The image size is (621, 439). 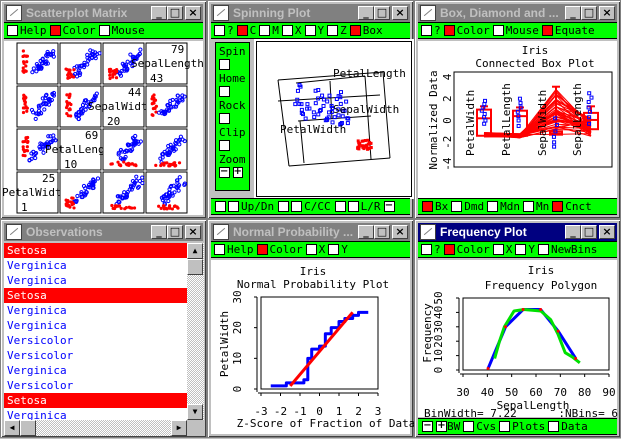 I want to click on option-box: Box, so click(x=366, y=30).